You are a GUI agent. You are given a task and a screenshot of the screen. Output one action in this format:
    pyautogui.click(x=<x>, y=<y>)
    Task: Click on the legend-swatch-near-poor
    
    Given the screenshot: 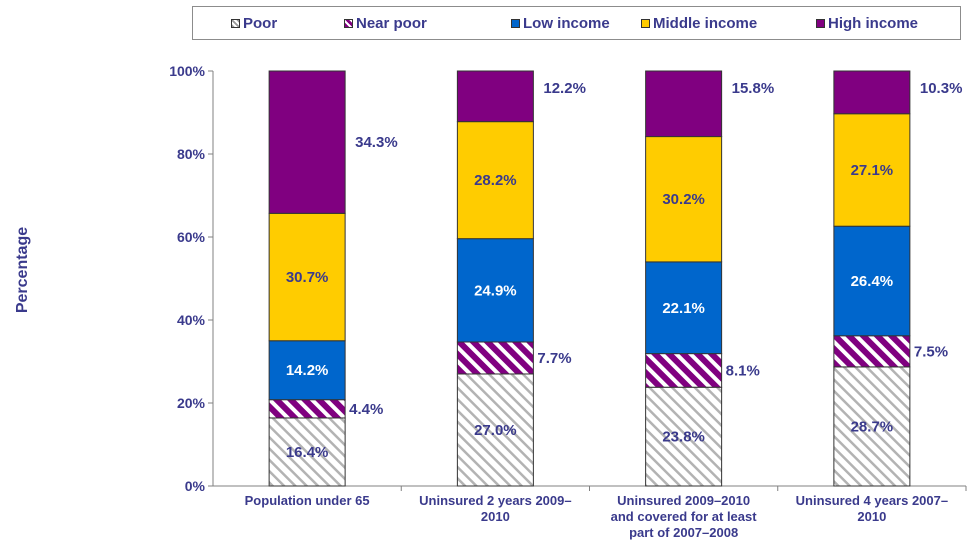 What is the action you would take?
    pyautogui.click(x=348, y=23)
    